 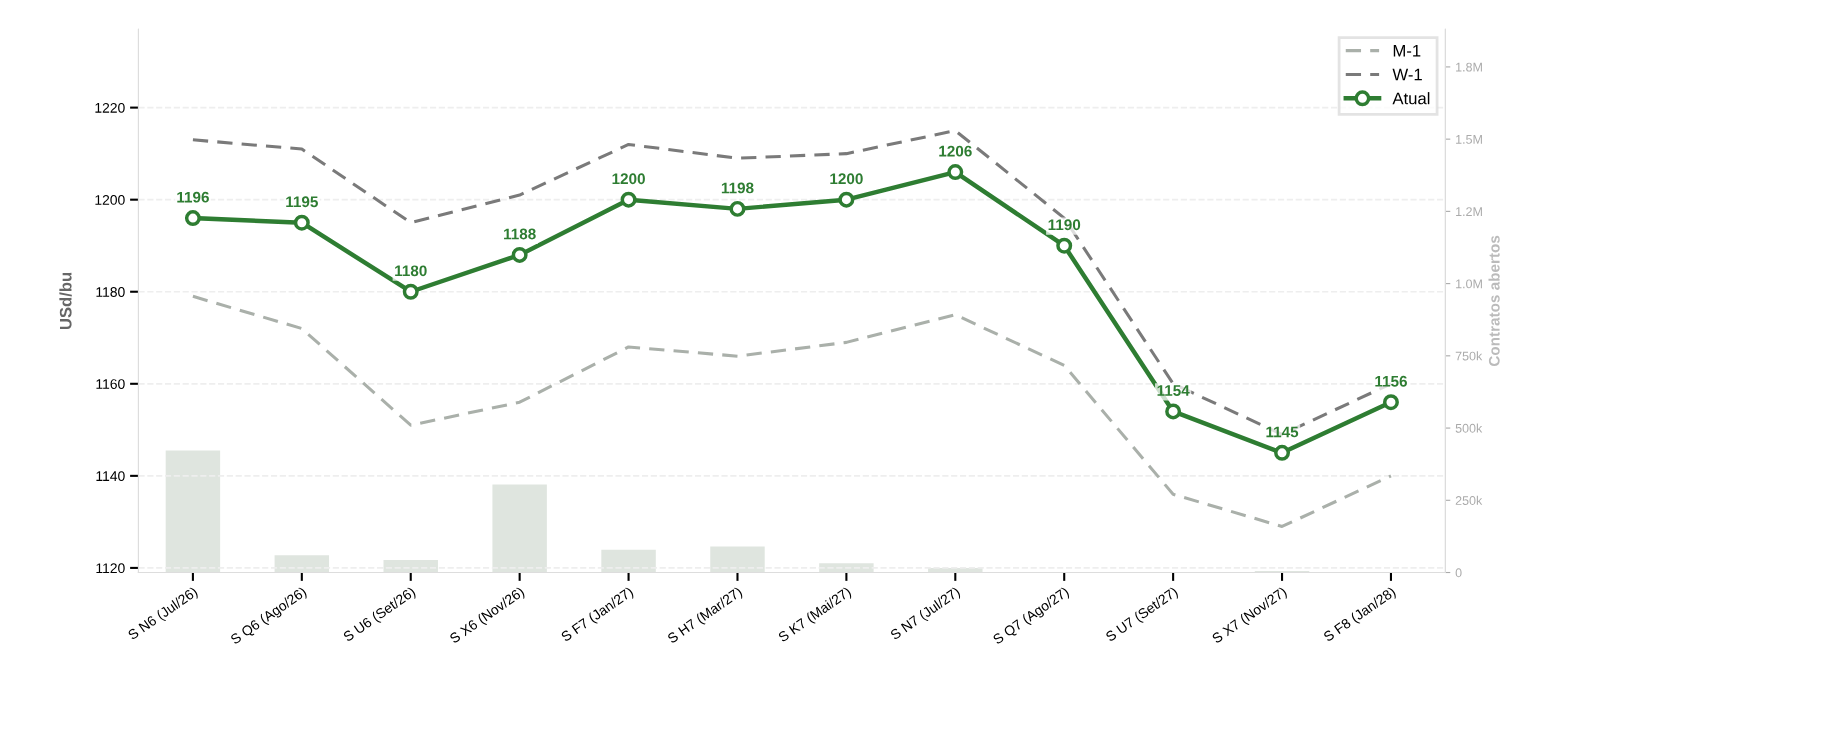 What do you see at coordinates (411, 271) in the screenshot?
I see `data-label: 1180` at bounding box center [411, 271].